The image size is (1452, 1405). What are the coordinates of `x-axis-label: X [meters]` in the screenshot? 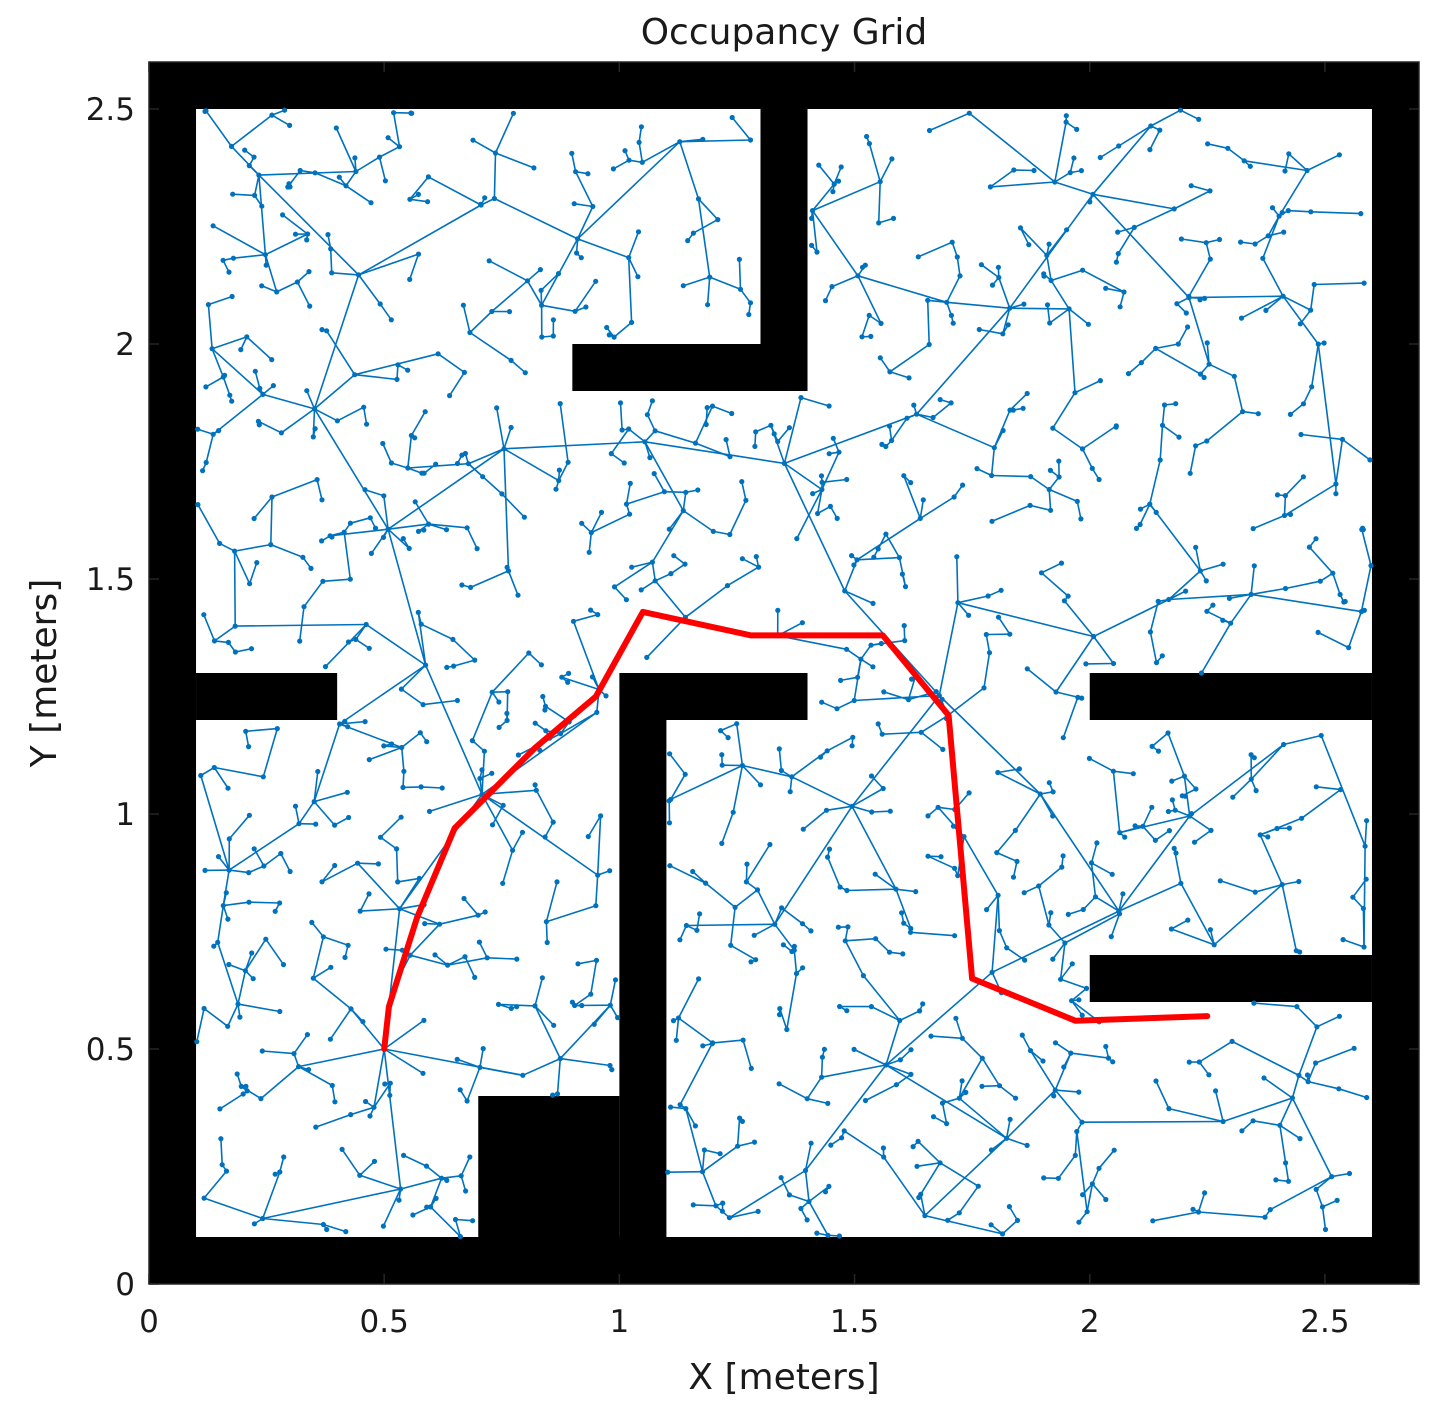 It's located at (783, 1377).